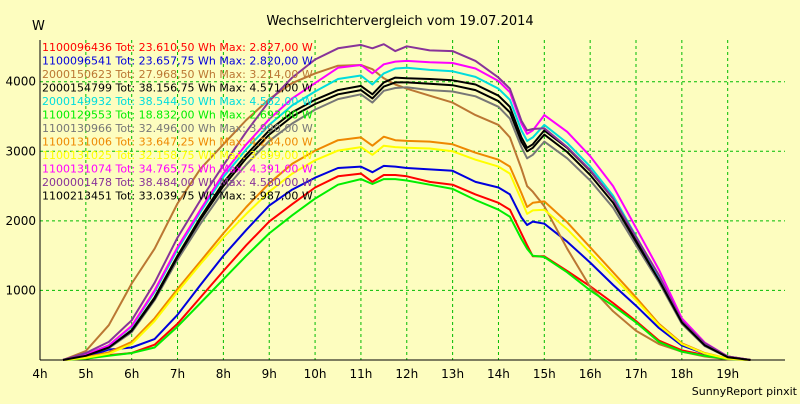  What do you see at coordinates (315, 374) in the screenshot?
I see `x-tick-label: 10h` at bounding box center [315, 374].